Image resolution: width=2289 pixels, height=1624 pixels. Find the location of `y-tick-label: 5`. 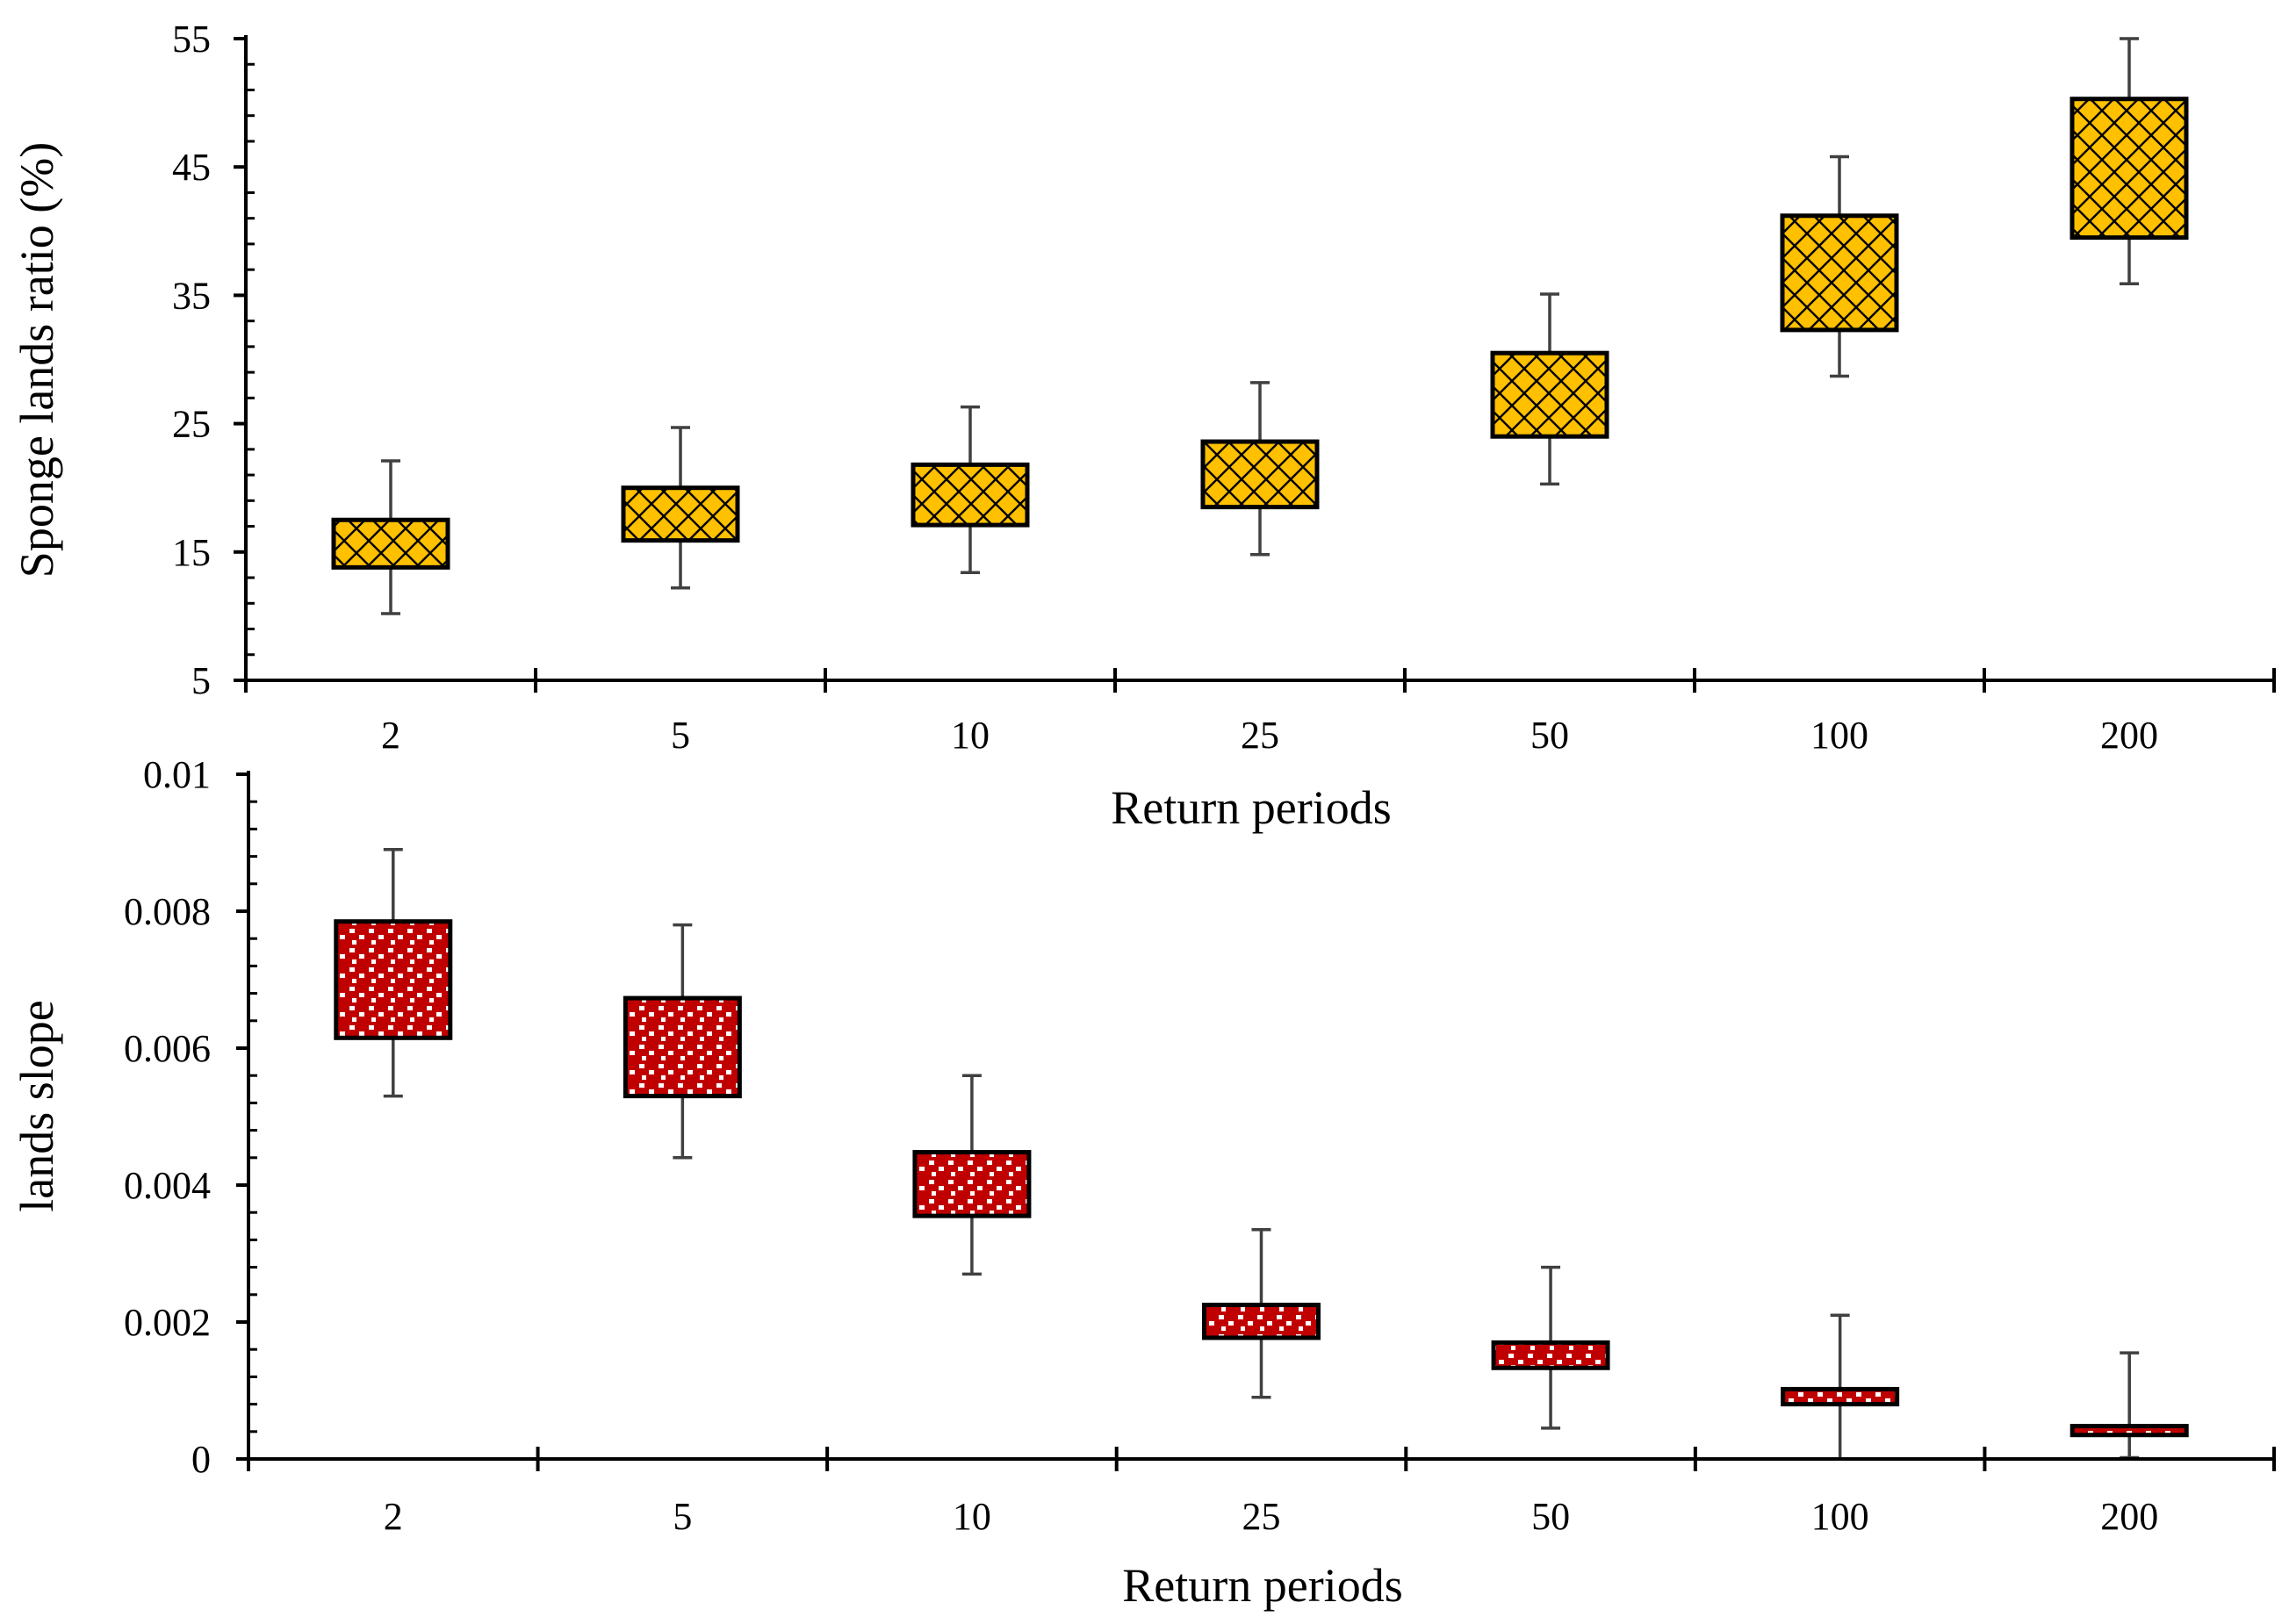

y-tick-label: 5 is located at coordinates (201, 681).